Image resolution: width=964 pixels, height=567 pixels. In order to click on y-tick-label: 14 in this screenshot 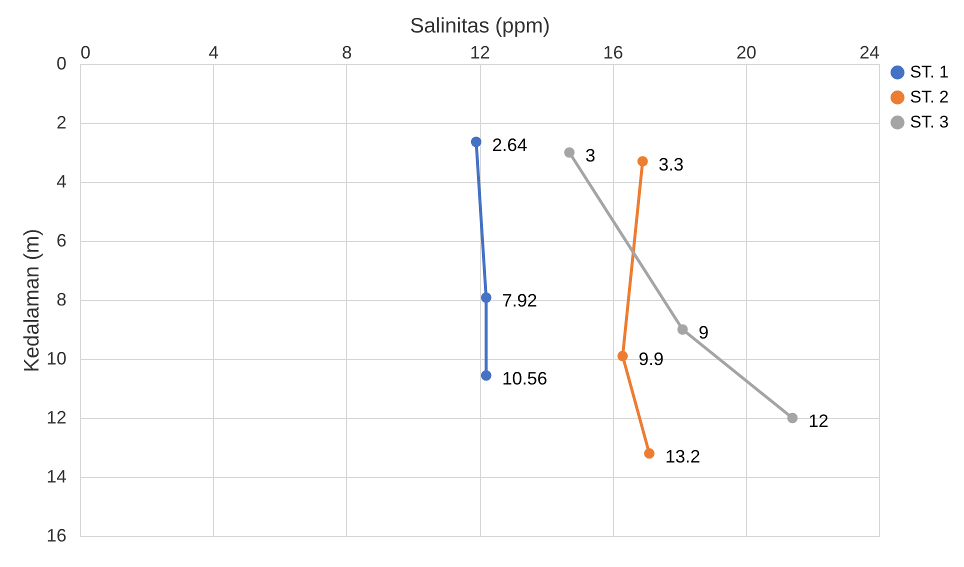, I will do `click(56, 476)`.